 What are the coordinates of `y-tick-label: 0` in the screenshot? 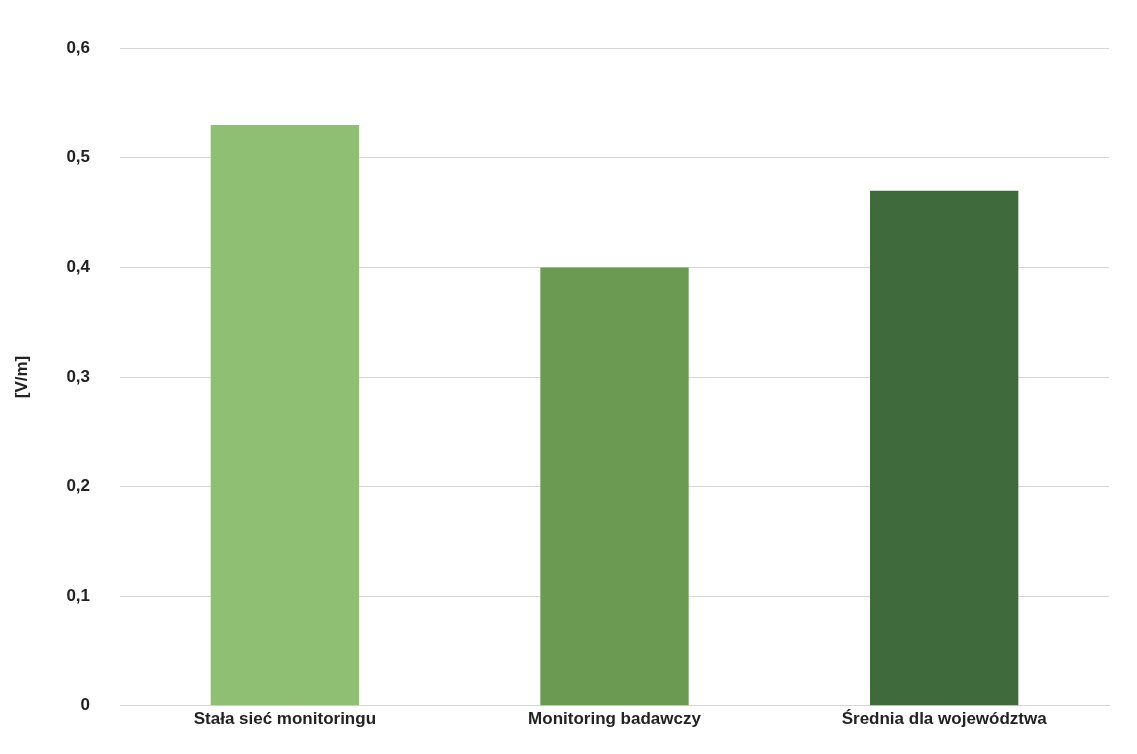 It's located at (85, 705).